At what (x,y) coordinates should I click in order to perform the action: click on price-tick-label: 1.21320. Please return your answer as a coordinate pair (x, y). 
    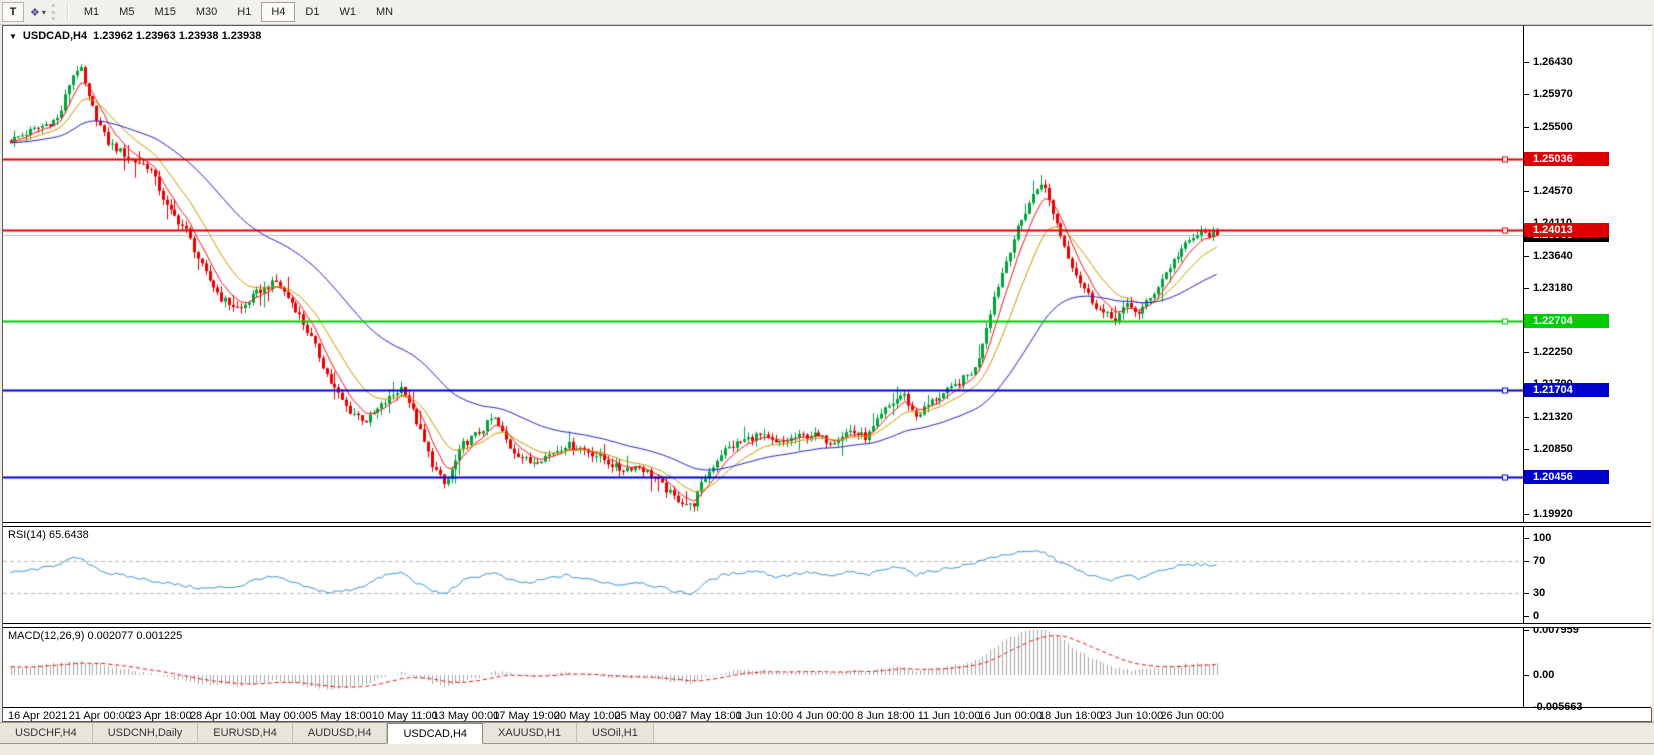
    Looking at the image, I should click on (1548, 417).